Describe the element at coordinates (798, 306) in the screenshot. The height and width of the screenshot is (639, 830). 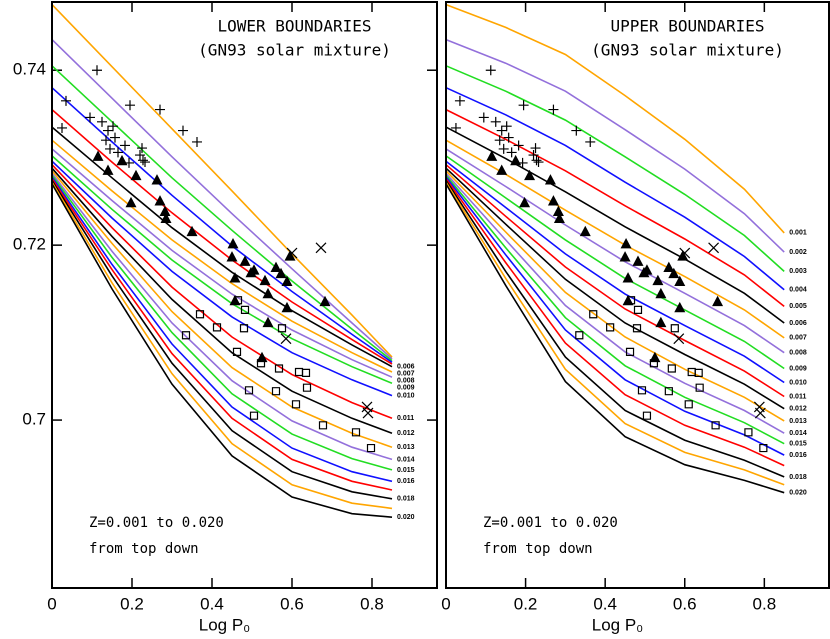
I see `curve-label: 0.005` at that location.